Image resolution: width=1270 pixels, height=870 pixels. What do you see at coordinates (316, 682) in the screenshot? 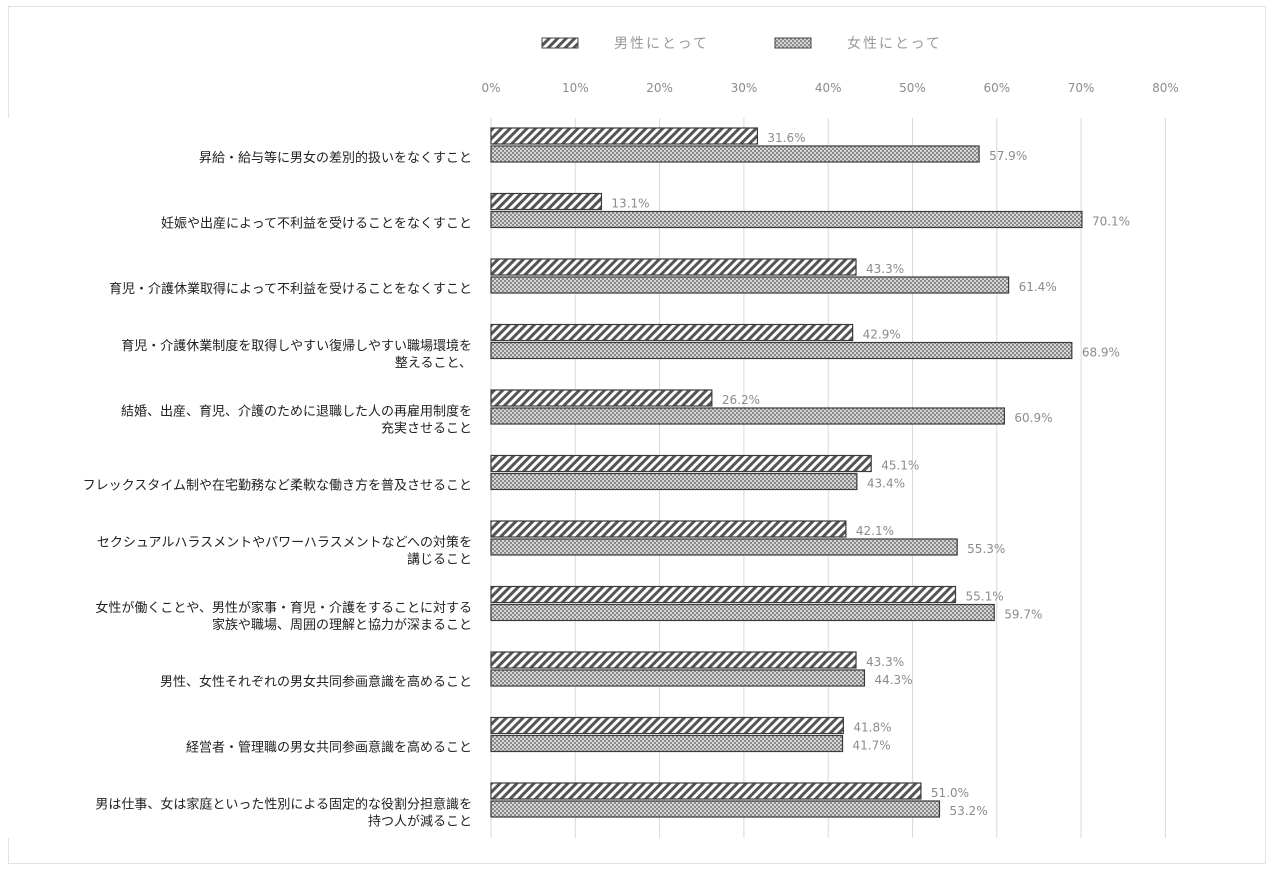
I see `category-label: 男性、女性それぞれの男女共同参画意識を高めること` at bounding box center [316, 682].